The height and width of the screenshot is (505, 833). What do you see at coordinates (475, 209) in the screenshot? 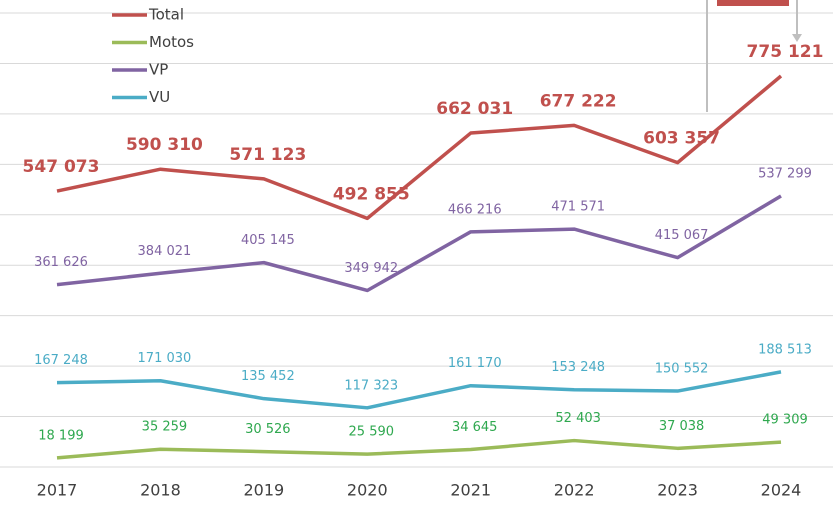
I see `data-label: 466 216` at bounding box center [475, 209].